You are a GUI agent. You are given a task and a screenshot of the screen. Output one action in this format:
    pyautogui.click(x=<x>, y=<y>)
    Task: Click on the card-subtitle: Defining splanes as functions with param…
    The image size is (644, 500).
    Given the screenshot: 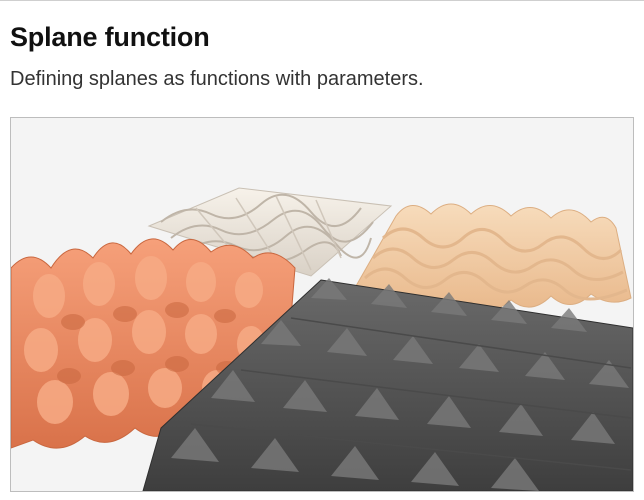 What is the action you would take?
    pyautogui.click(x=217, y=79)
    